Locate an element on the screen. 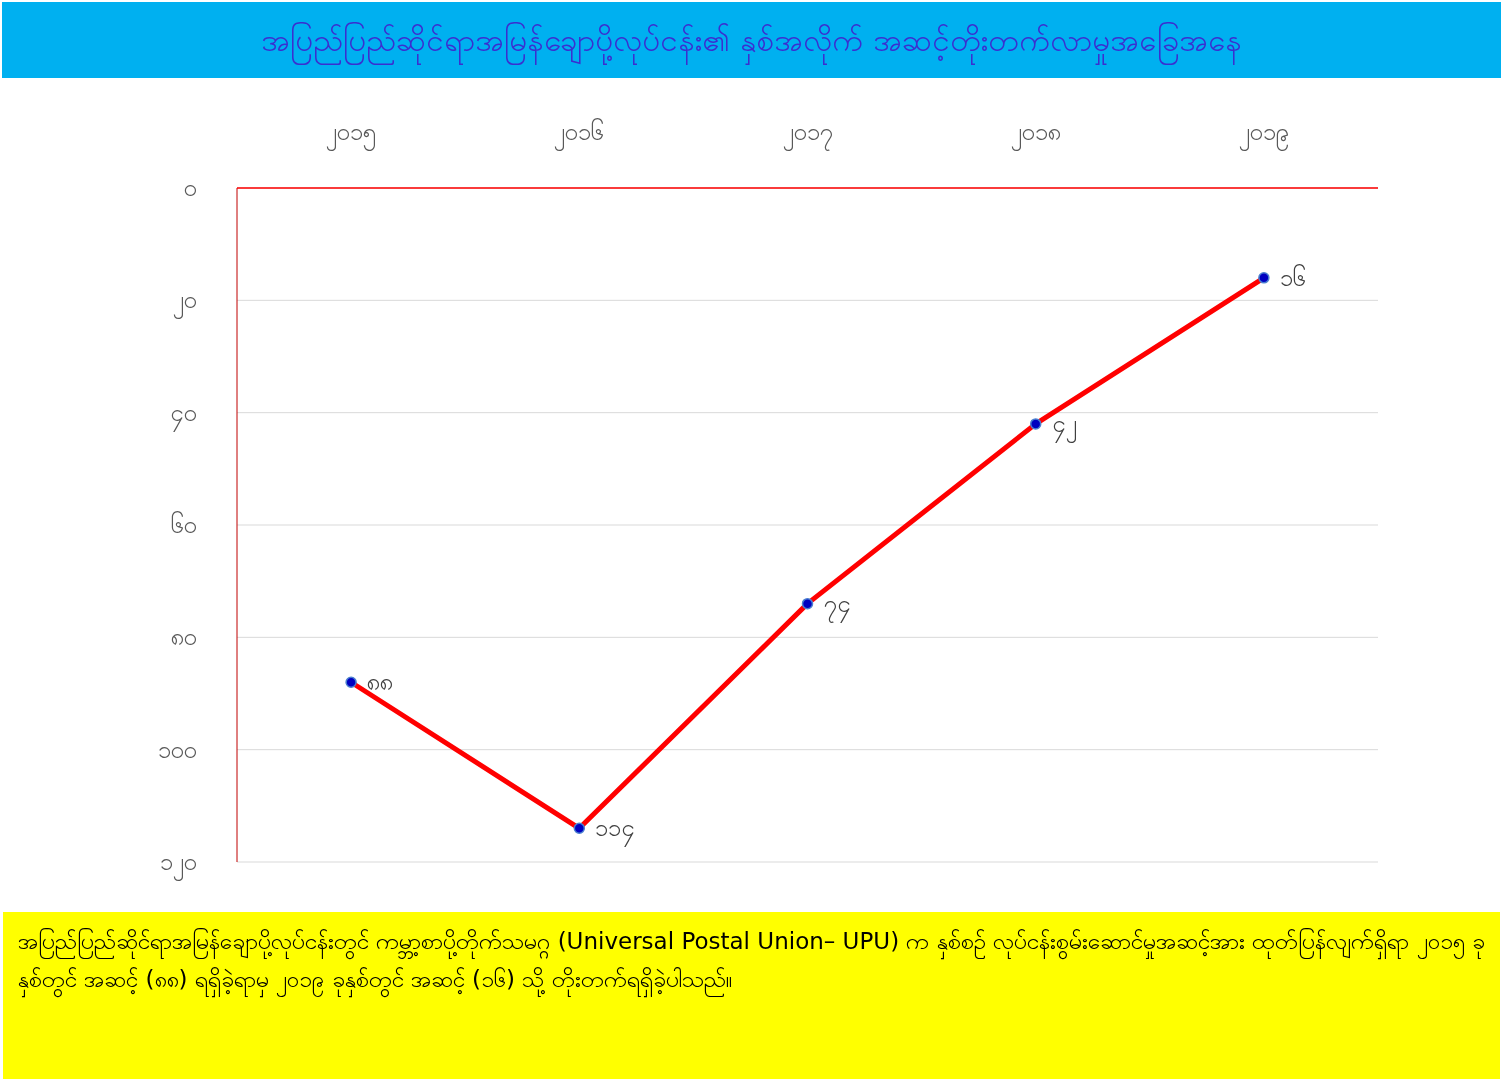  x-tick-label: ၂၀၁၉ is located at coordinates (1263, 134).